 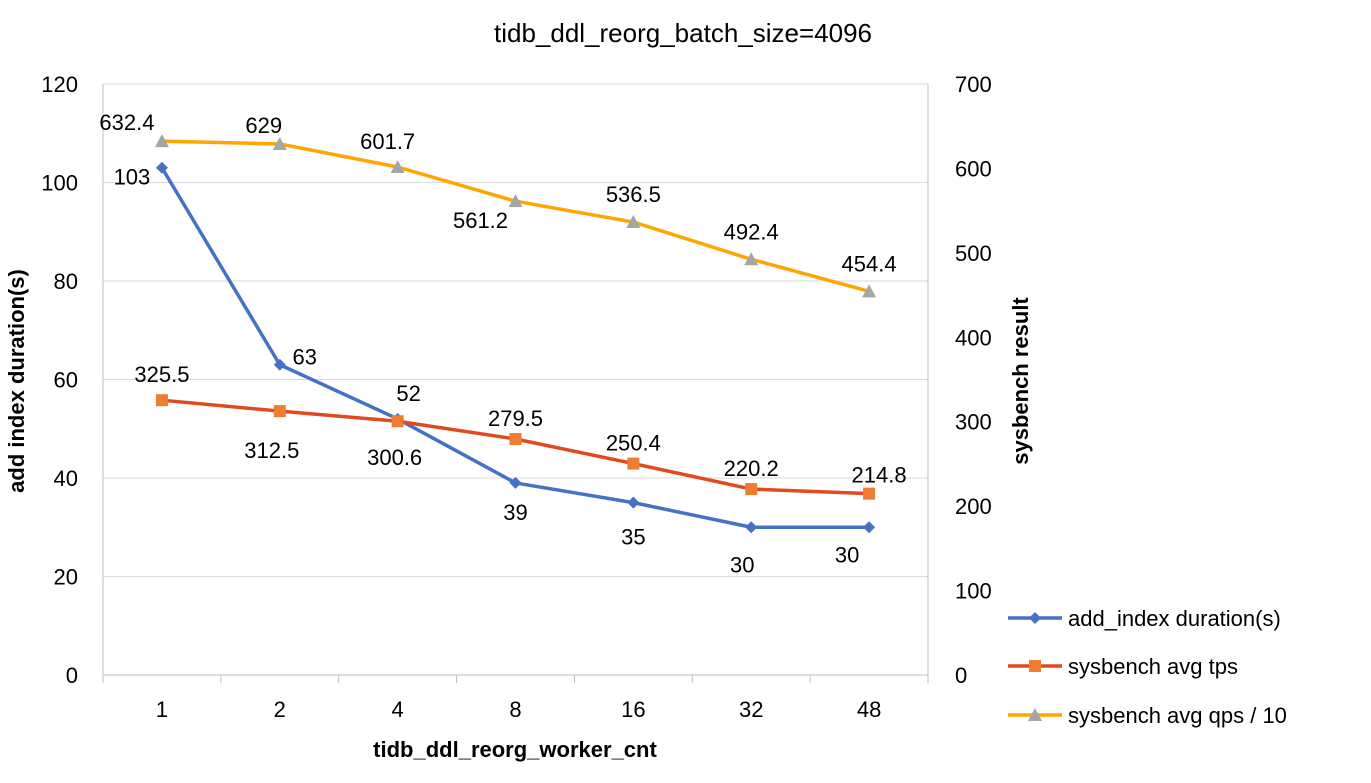 I want to click on y2-tick-label: 500, so click(x=973, y=253).